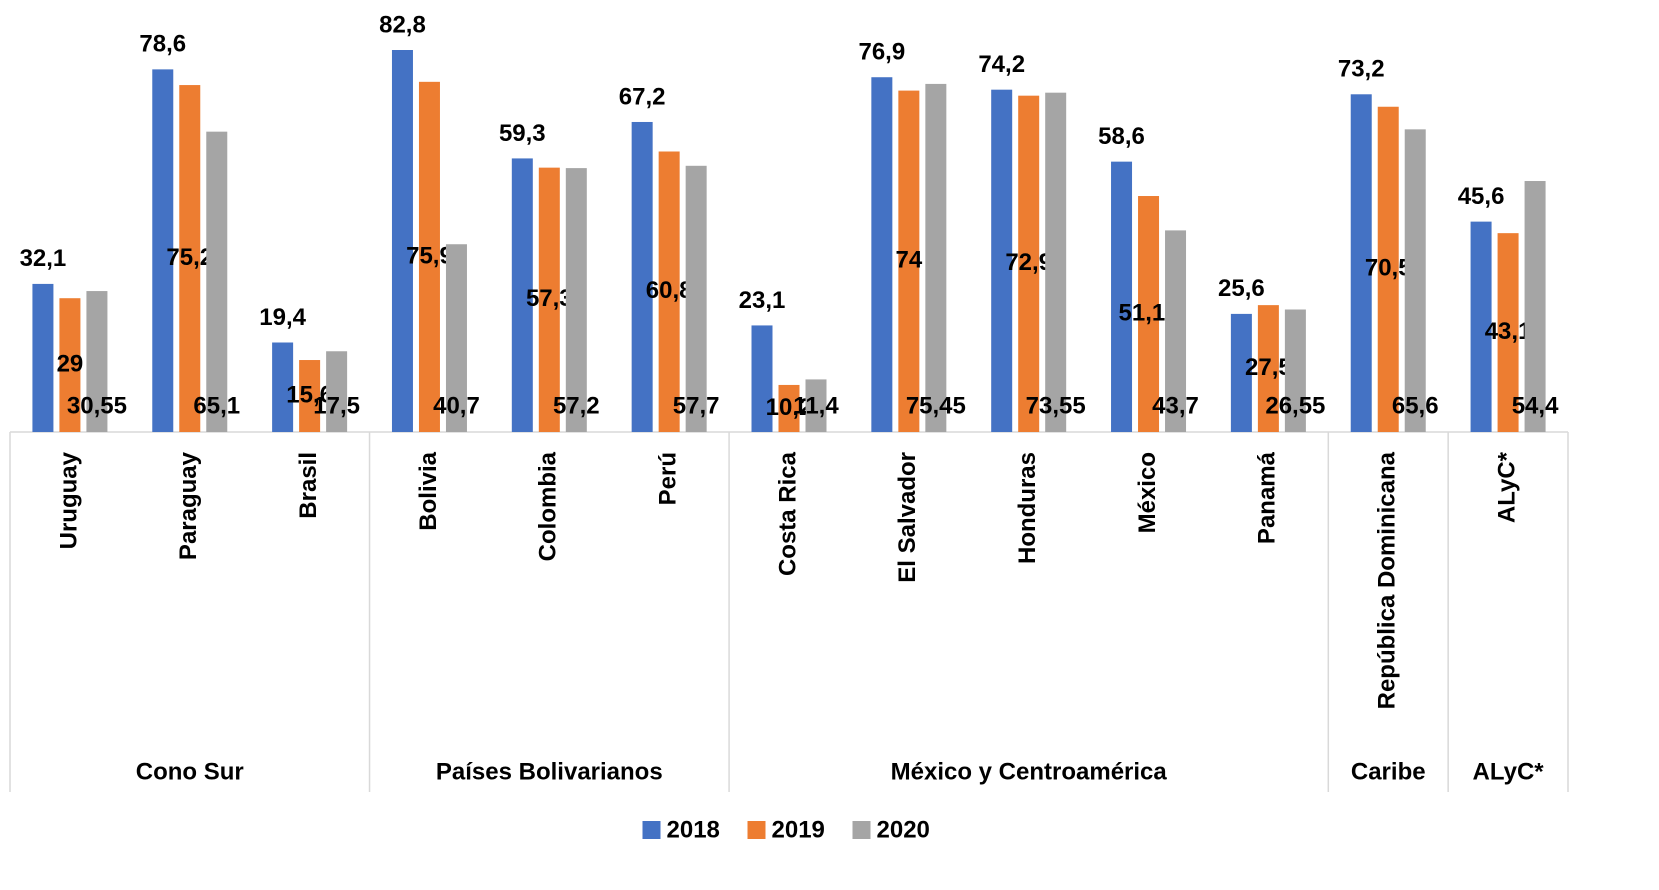 This screenshot has height=890, width=1659. I want to click on data-label: 73,2, so click(1361, 69).